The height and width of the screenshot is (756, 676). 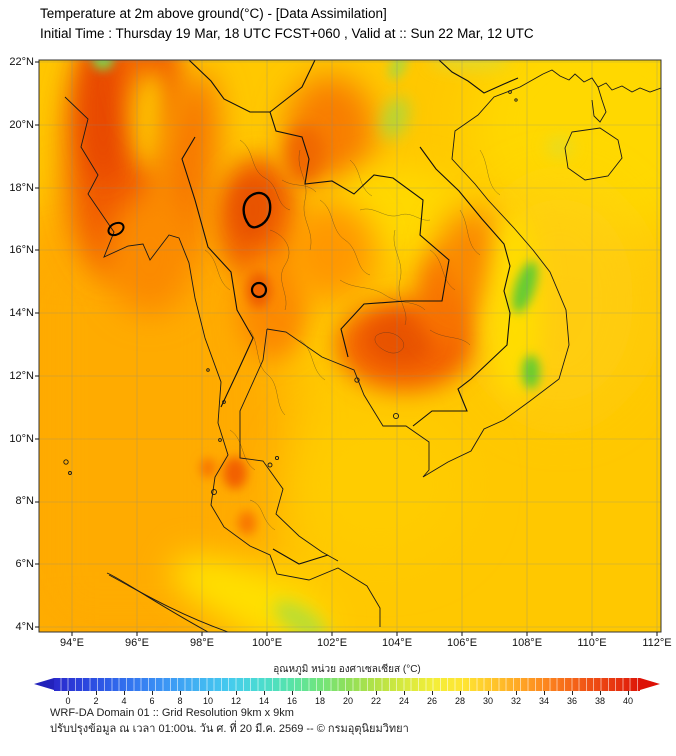 What do you see at coordinates (462, 643) in the screenshot?
I see `x-tick-label: 106°E` at bounding box center [462, 643].